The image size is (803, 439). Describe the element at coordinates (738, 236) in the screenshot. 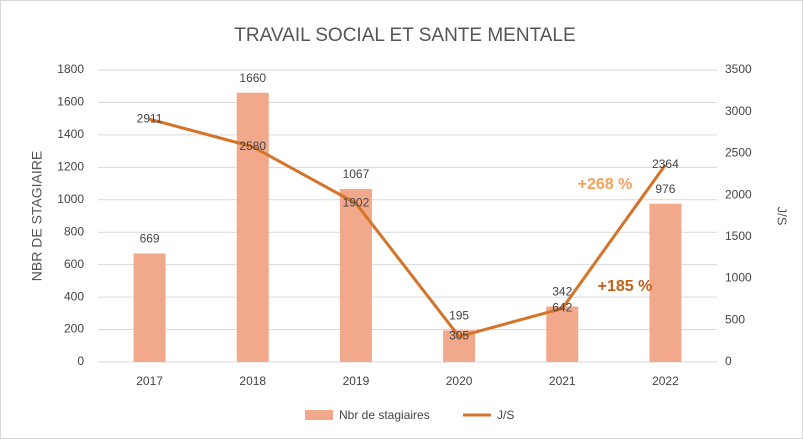

I see `y2-tick-label: 1500` at that location.